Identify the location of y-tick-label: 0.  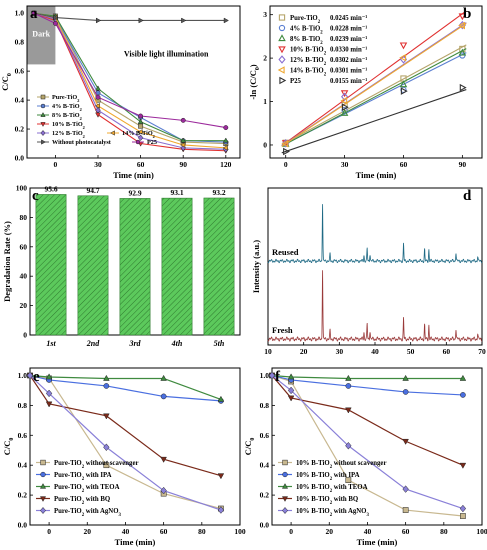
(265, 144).